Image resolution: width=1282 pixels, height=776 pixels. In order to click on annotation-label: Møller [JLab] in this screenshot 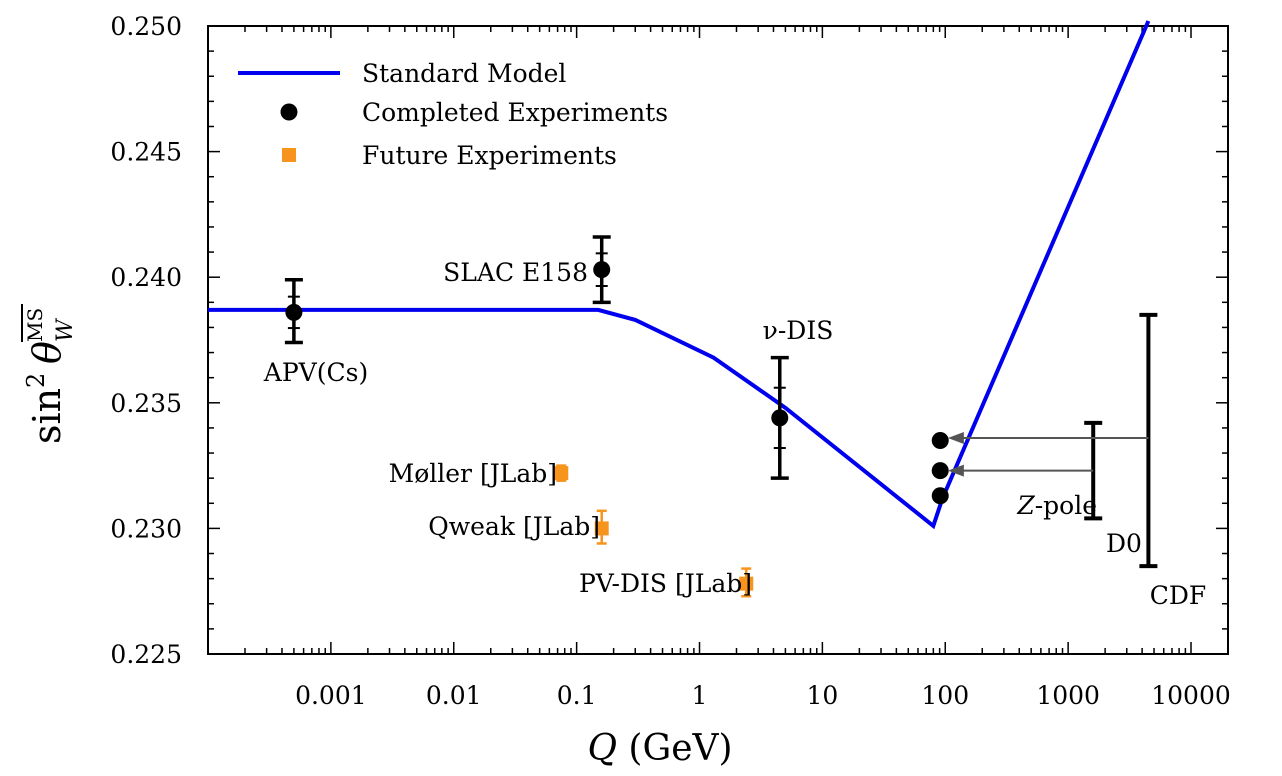, I will do `click(473, 473)`.